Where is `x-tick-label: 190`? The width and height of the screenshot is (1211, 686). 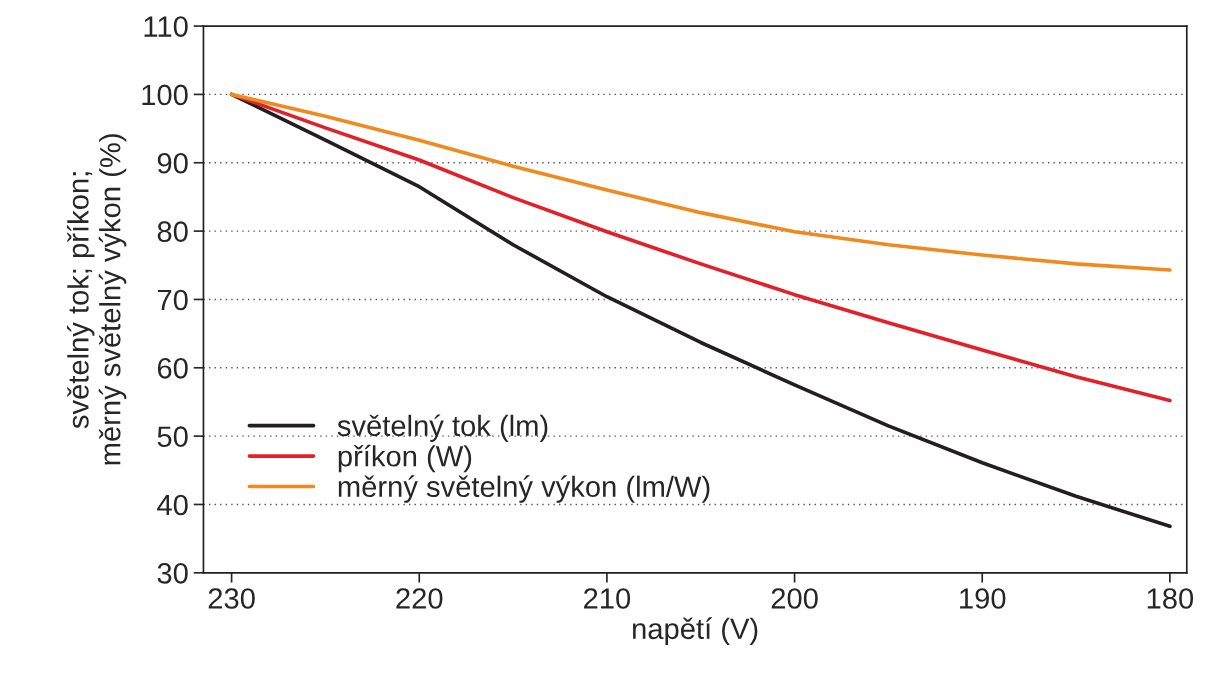 x-tick-label: 190 is located at coordinates (983, 598).